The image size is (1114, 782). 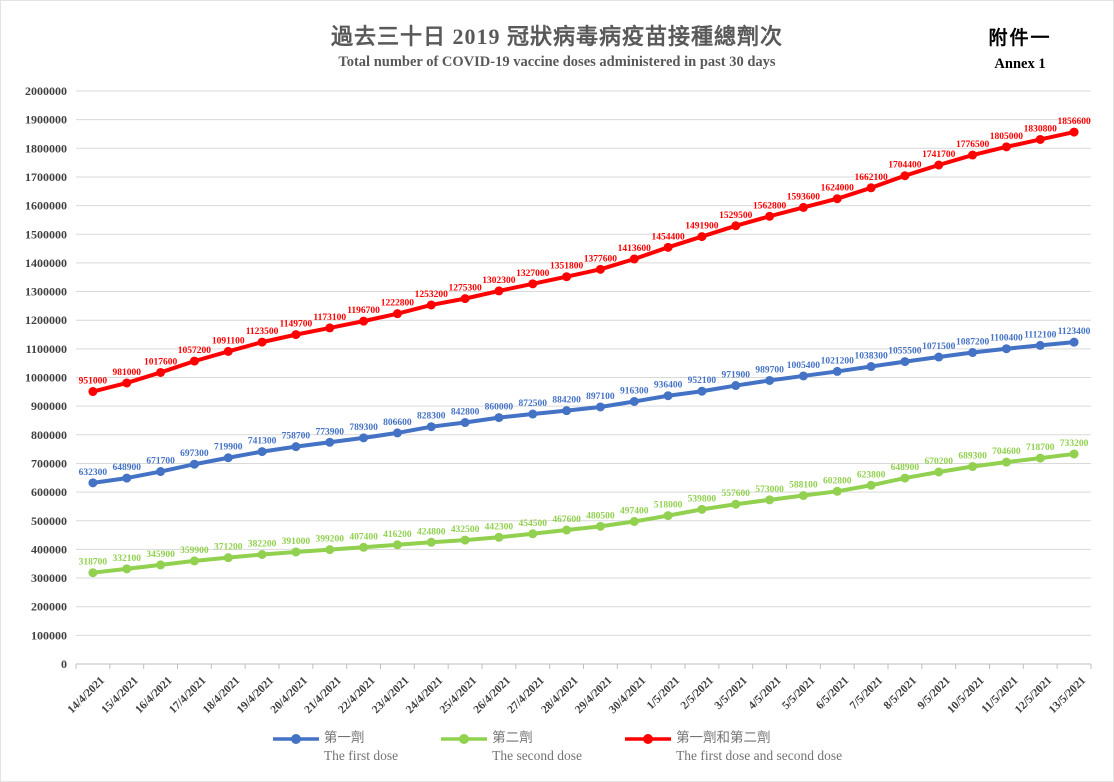 I want to click on legend-line-marker-icon, so click(x=648, y=739).